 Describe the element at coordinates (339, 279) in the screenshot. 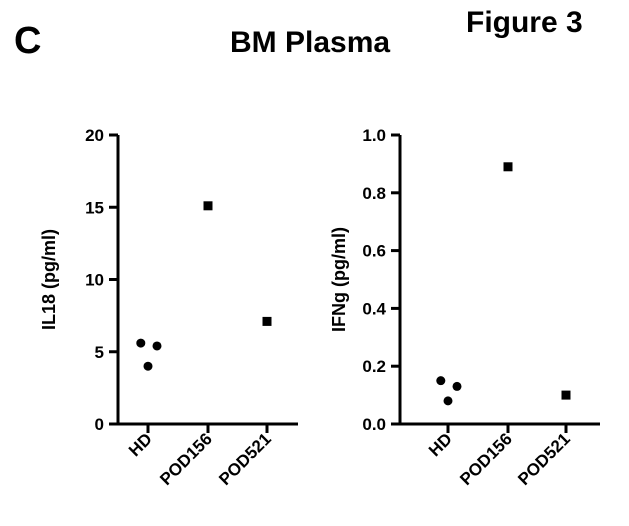

I see `y-axis-title: IFNg (pg/ml)` at that location.